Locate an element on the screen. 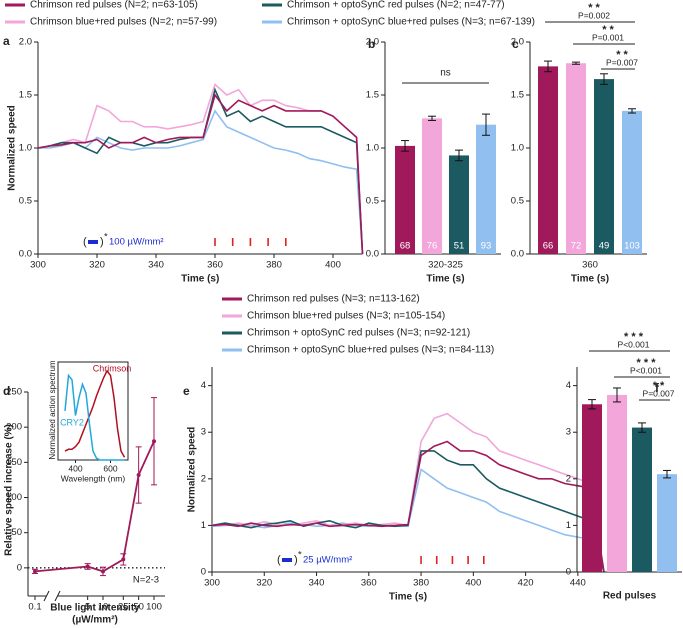 This screenshot has height=628, width=683. x-tick-label: 10 is located at coordinates (103, 607).